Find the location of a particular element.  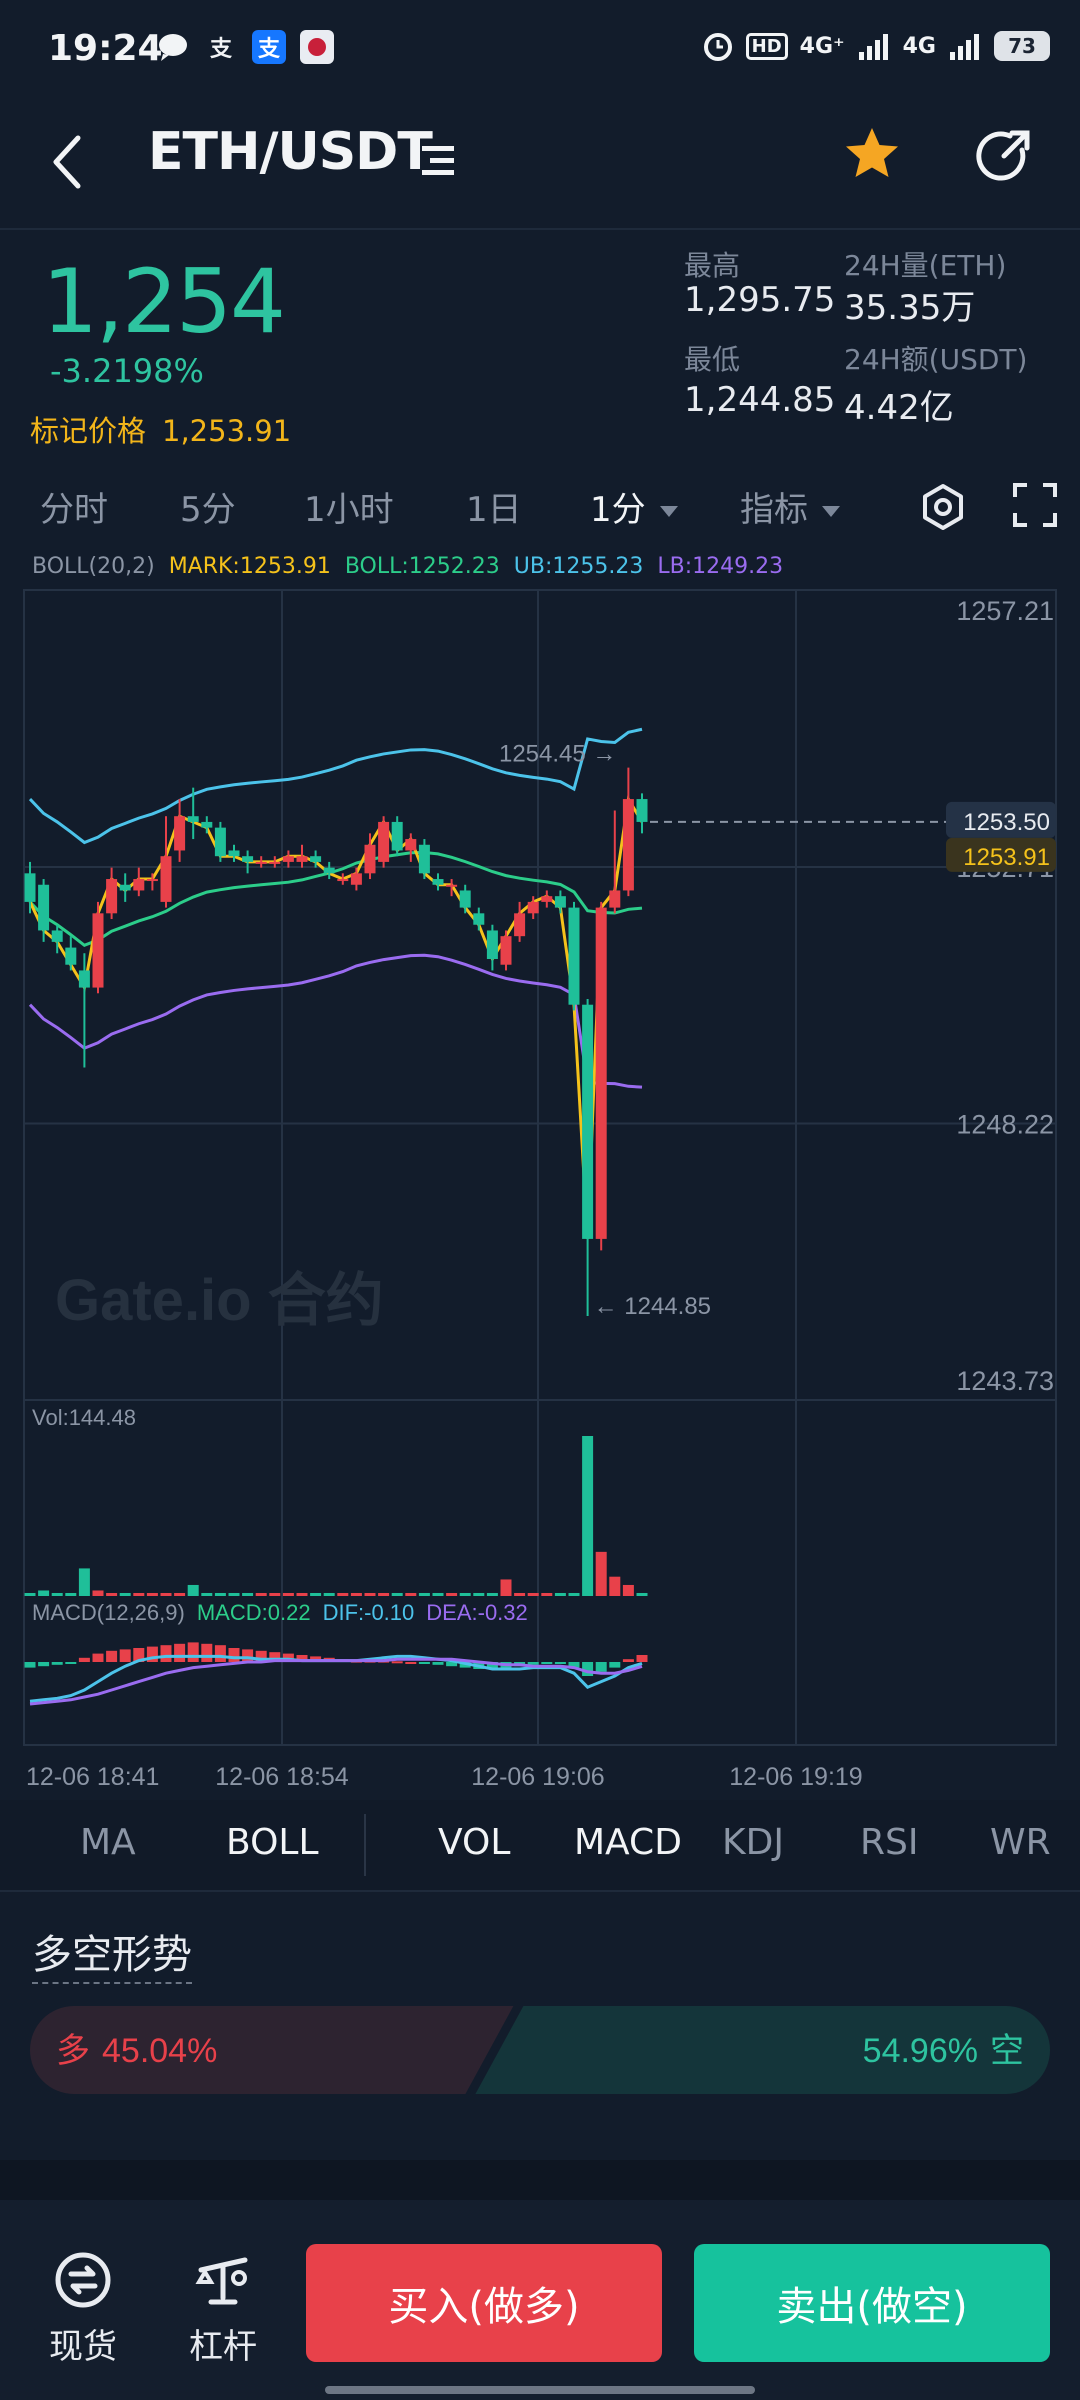

header-divider is located at coordinates (540, 229).